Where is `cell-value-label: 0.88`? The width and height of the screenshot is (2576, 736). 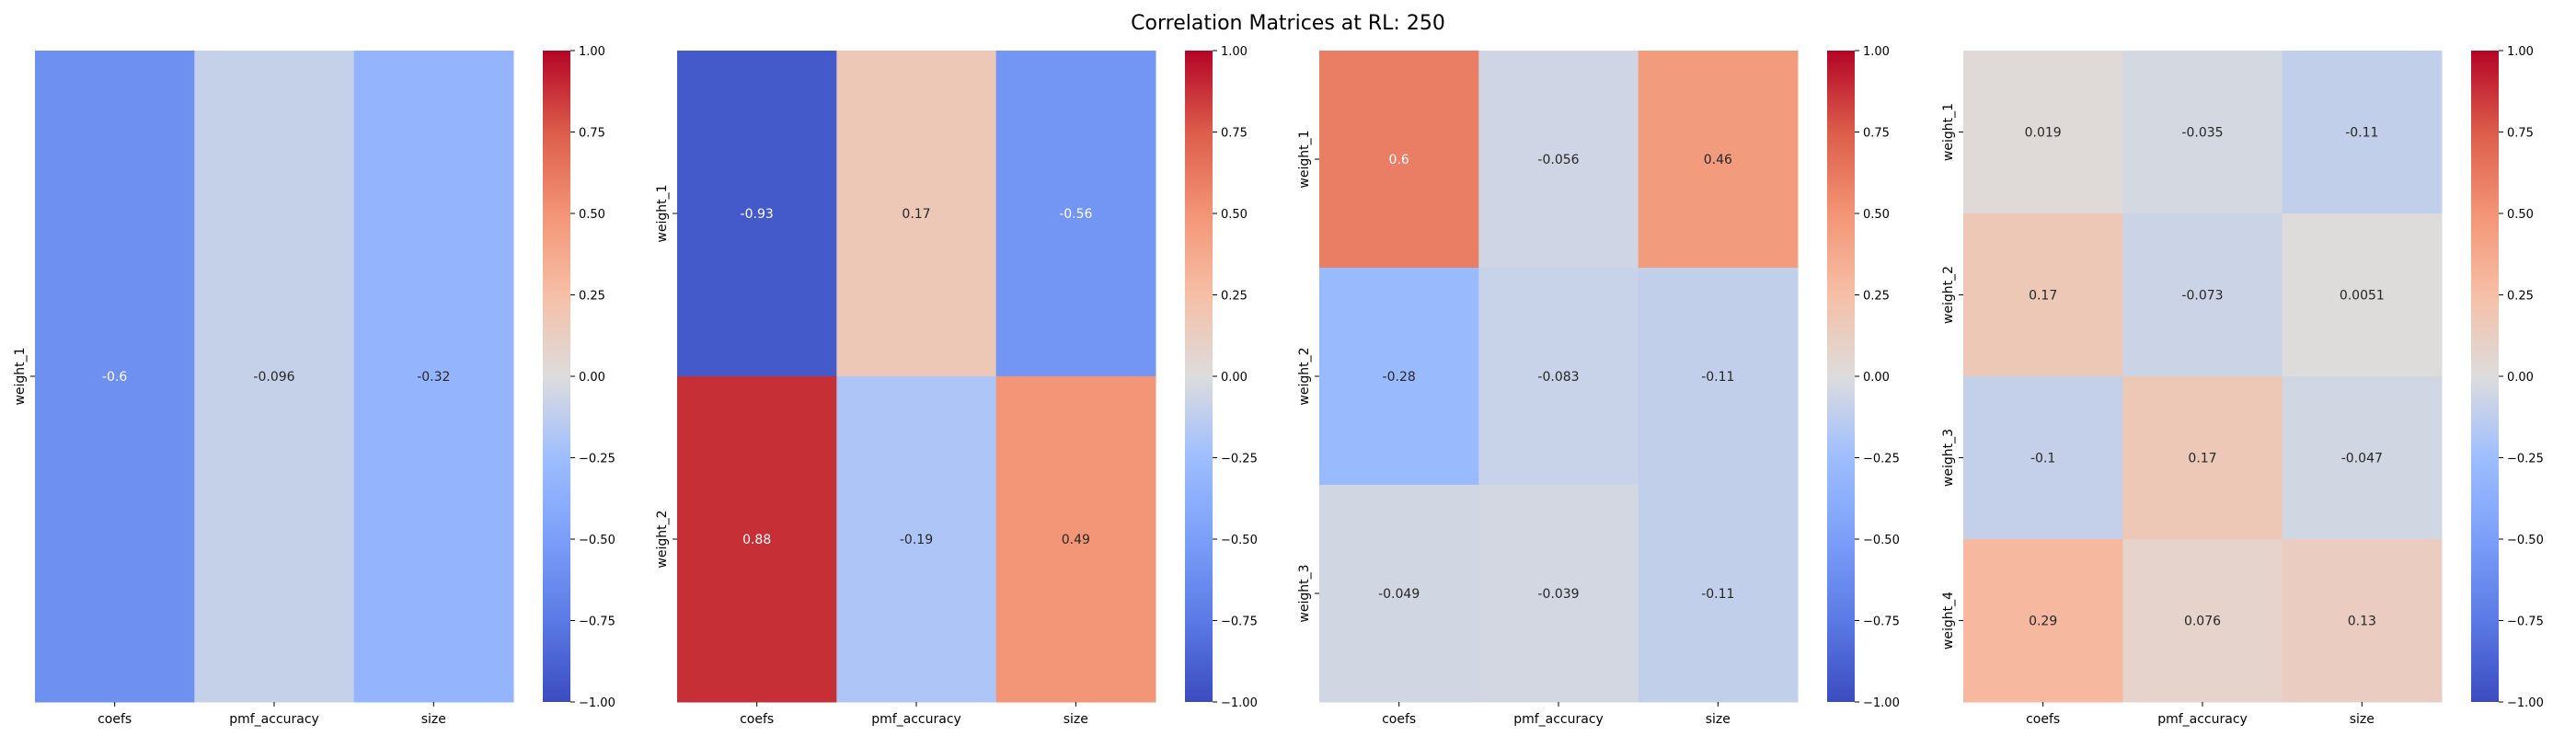
cell-value-label: 0.88 is located at coordinates (756, 540).